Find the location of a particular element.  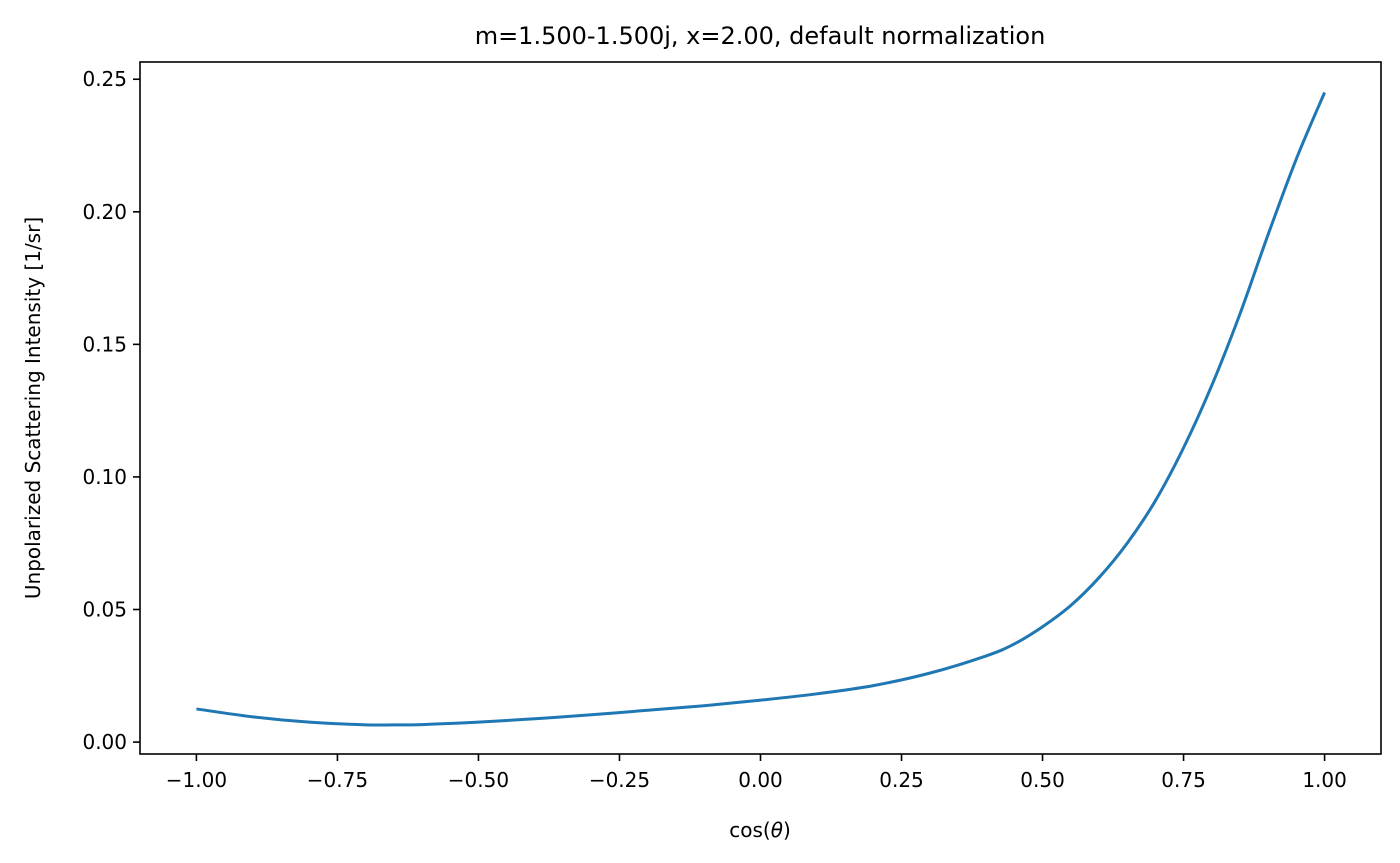

y-tick-label: 0.10 is located at coordinates (104, 477).